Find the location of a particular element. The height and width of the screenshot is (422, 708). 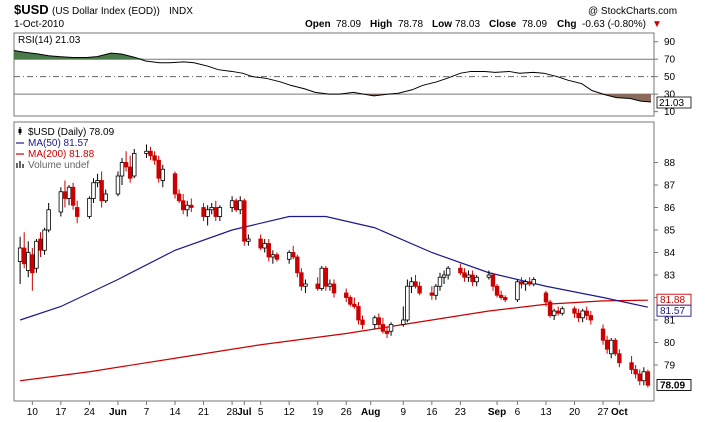

x-tick-label: 19 is located at coordinates (318, 412).